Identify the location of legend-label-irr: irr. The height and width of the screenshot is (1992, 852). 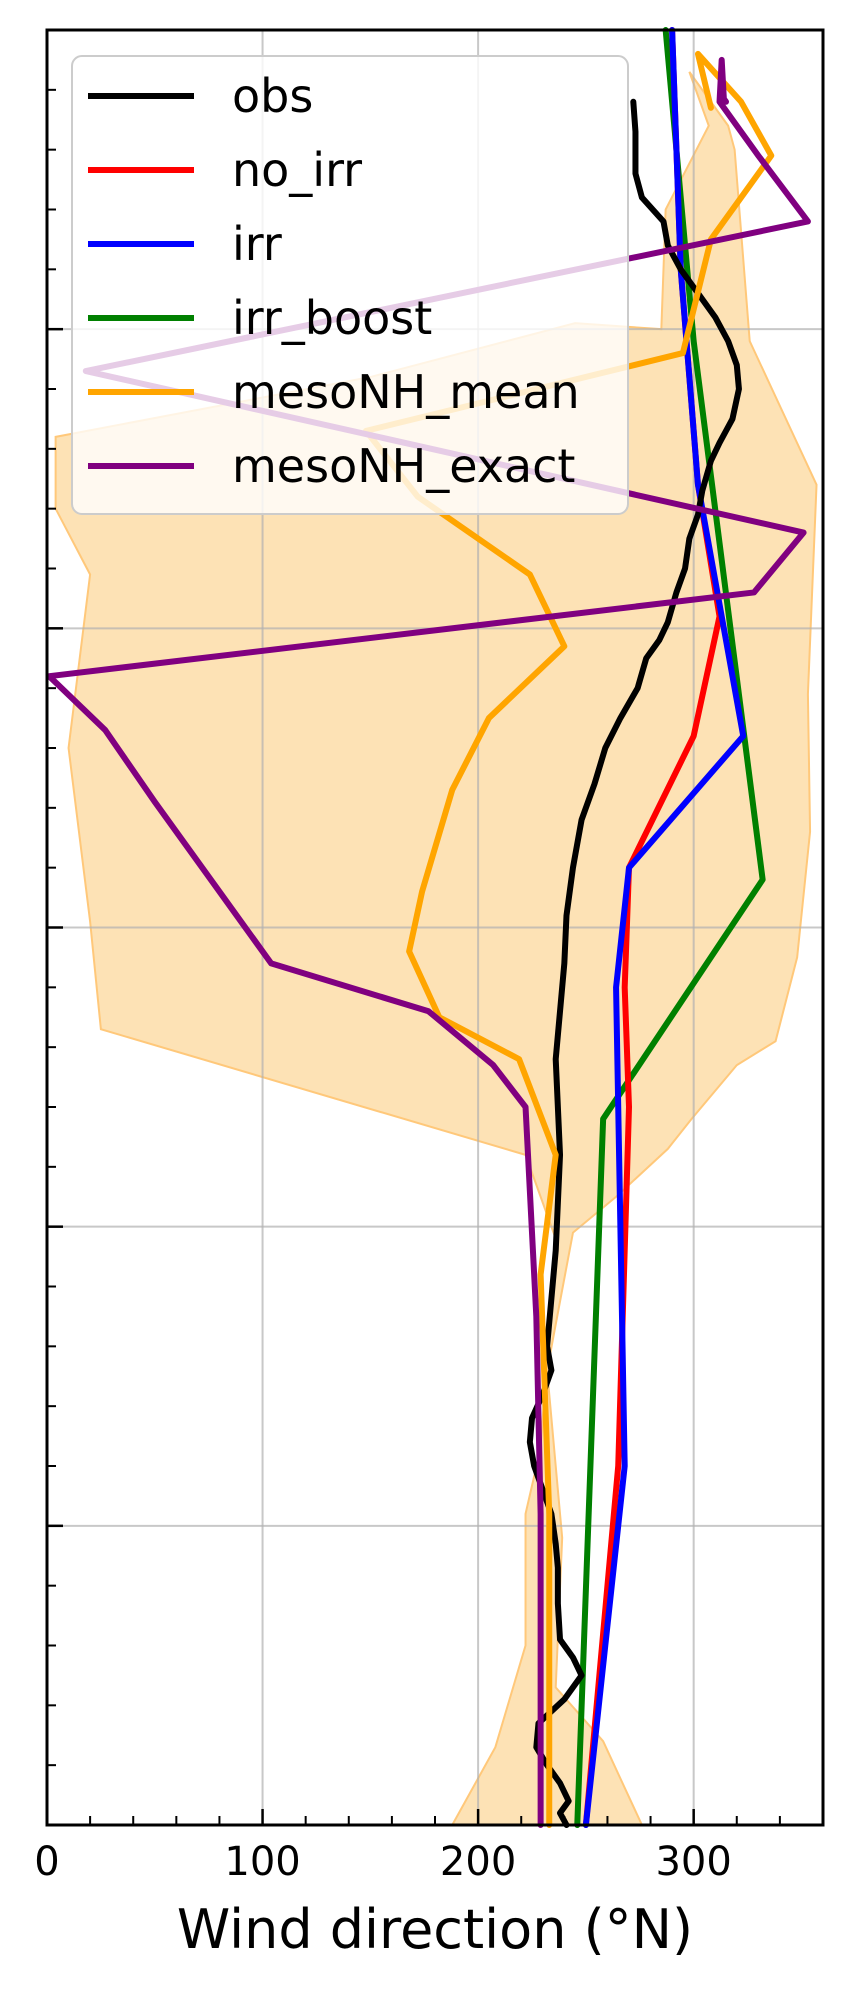
(257, 244).